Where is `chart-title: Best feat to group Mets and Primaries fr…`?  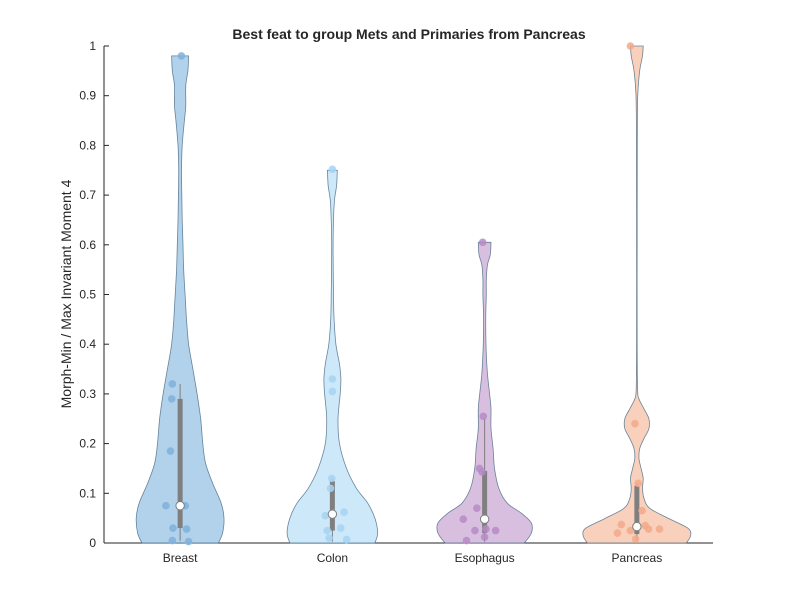
chart-title: Best feat to group Mets and Primaries fr… is located at coordinates (408, 34).